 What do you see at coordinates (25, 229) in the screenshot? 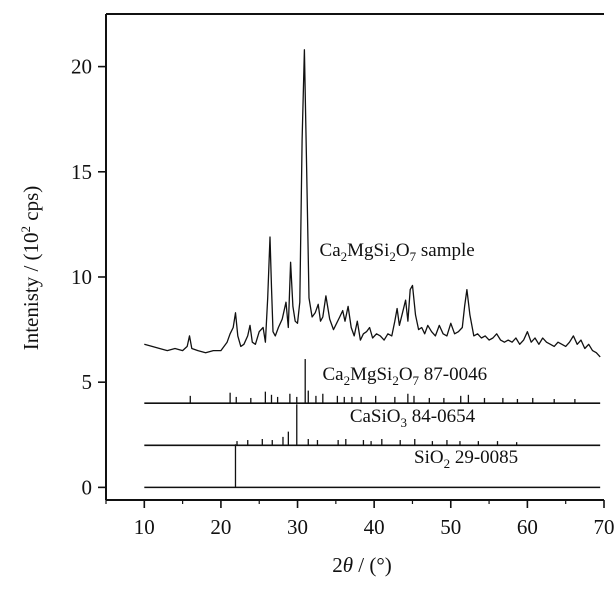
I see `y-axis-label-superscript: 2` at bounding box center [25, 229].